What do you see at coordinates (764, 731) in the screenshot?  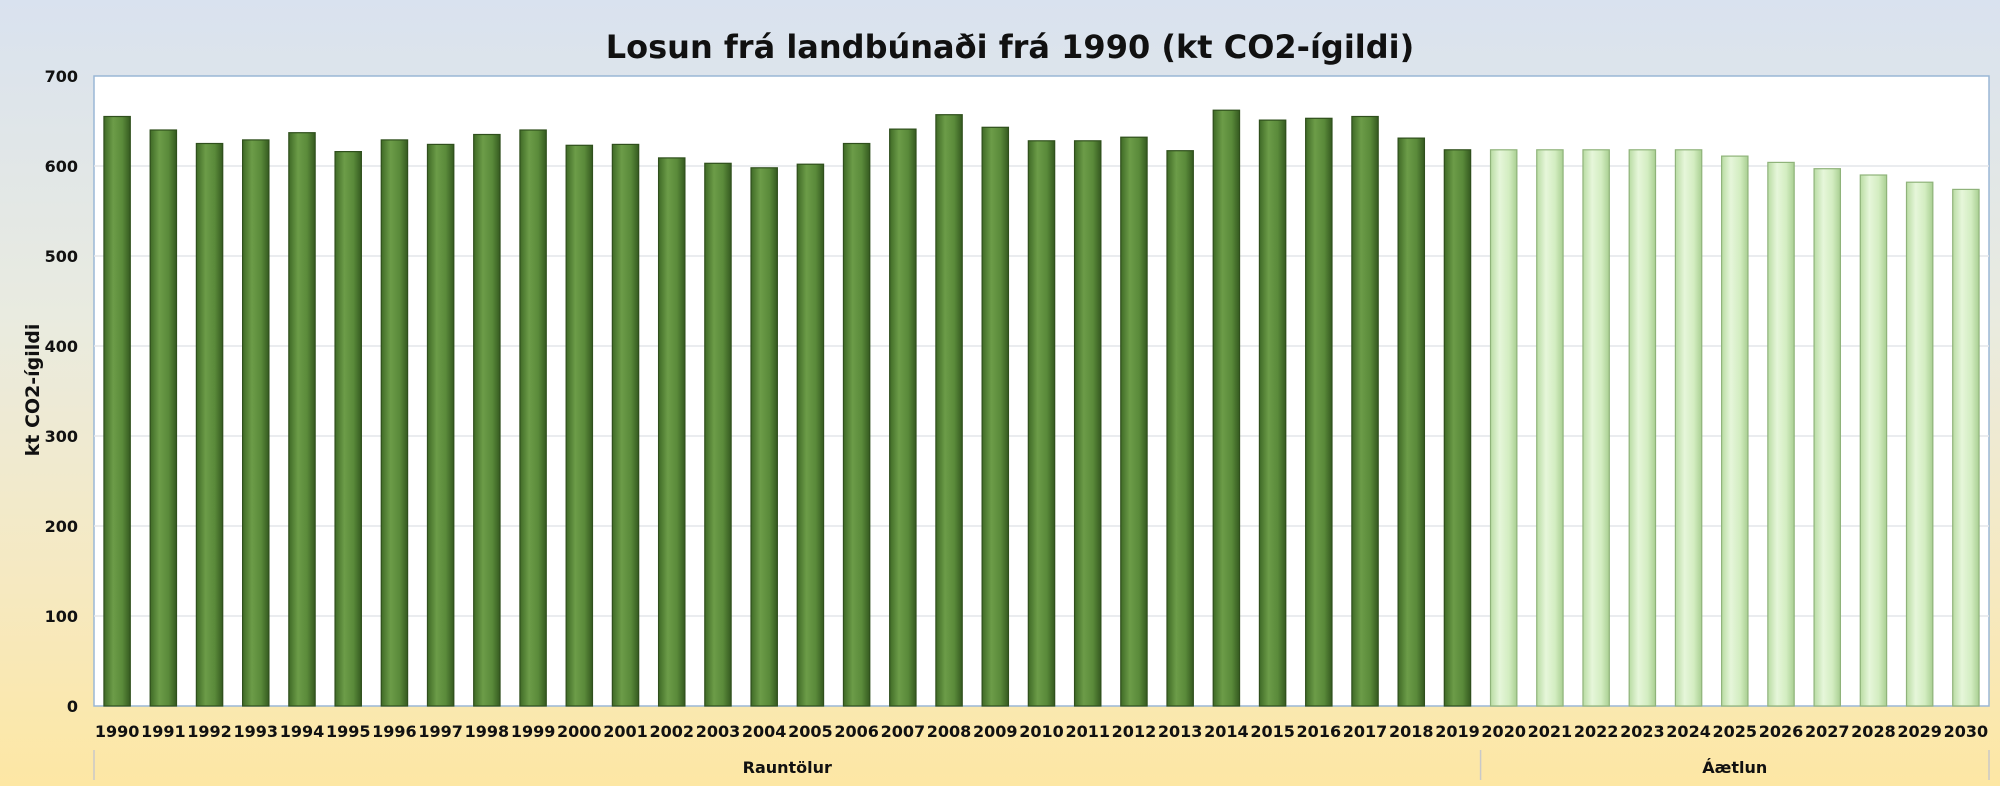 I see `x-tick-label: 2004` at bounding box center [764, 731].